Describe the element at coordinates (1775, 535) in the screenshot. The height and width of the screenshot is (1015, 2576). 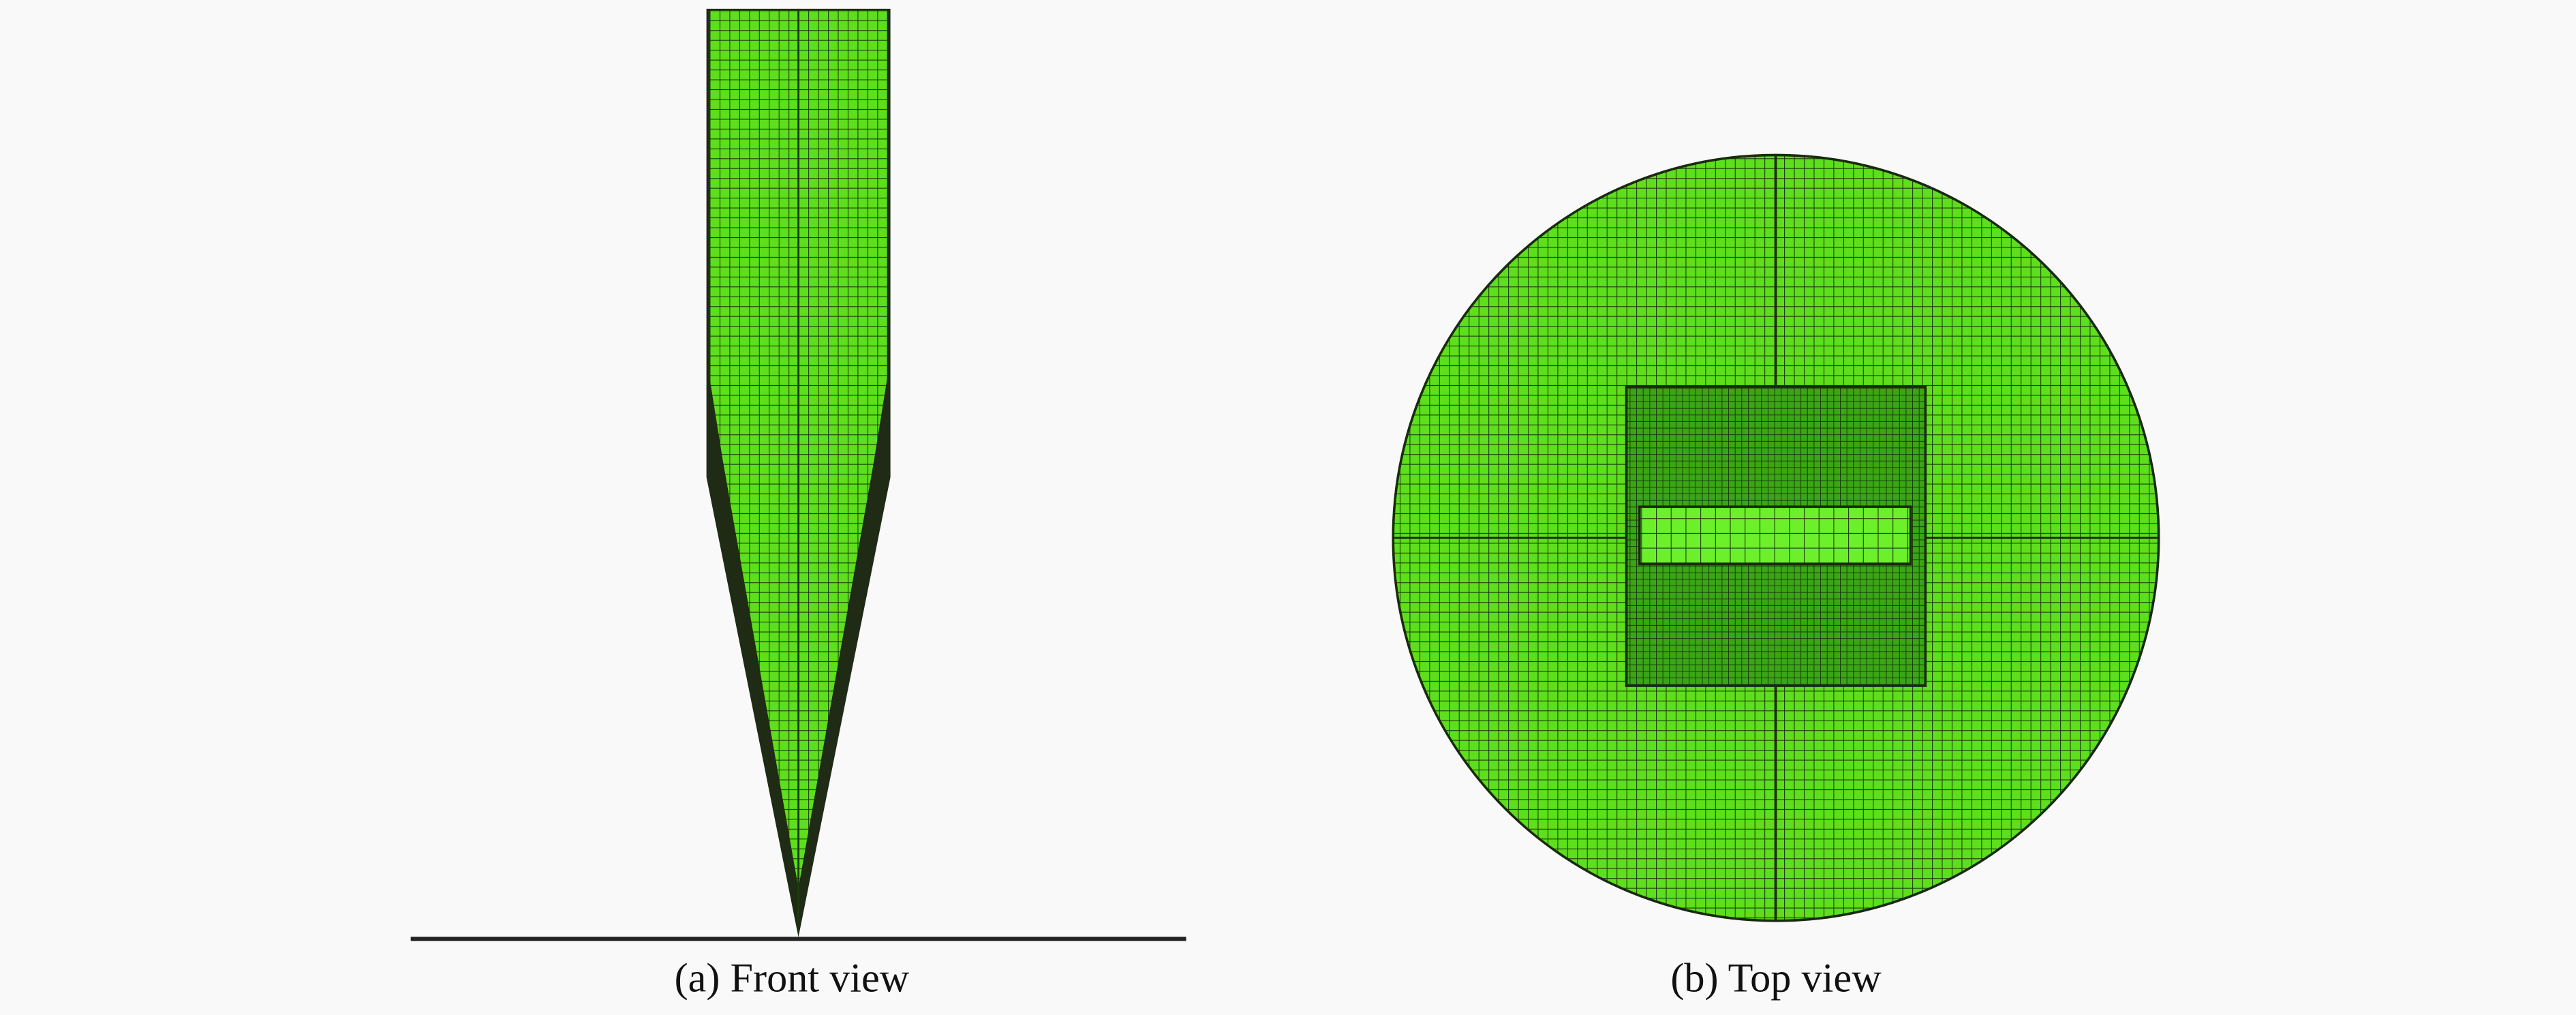
I see `projectile-section` at that location.